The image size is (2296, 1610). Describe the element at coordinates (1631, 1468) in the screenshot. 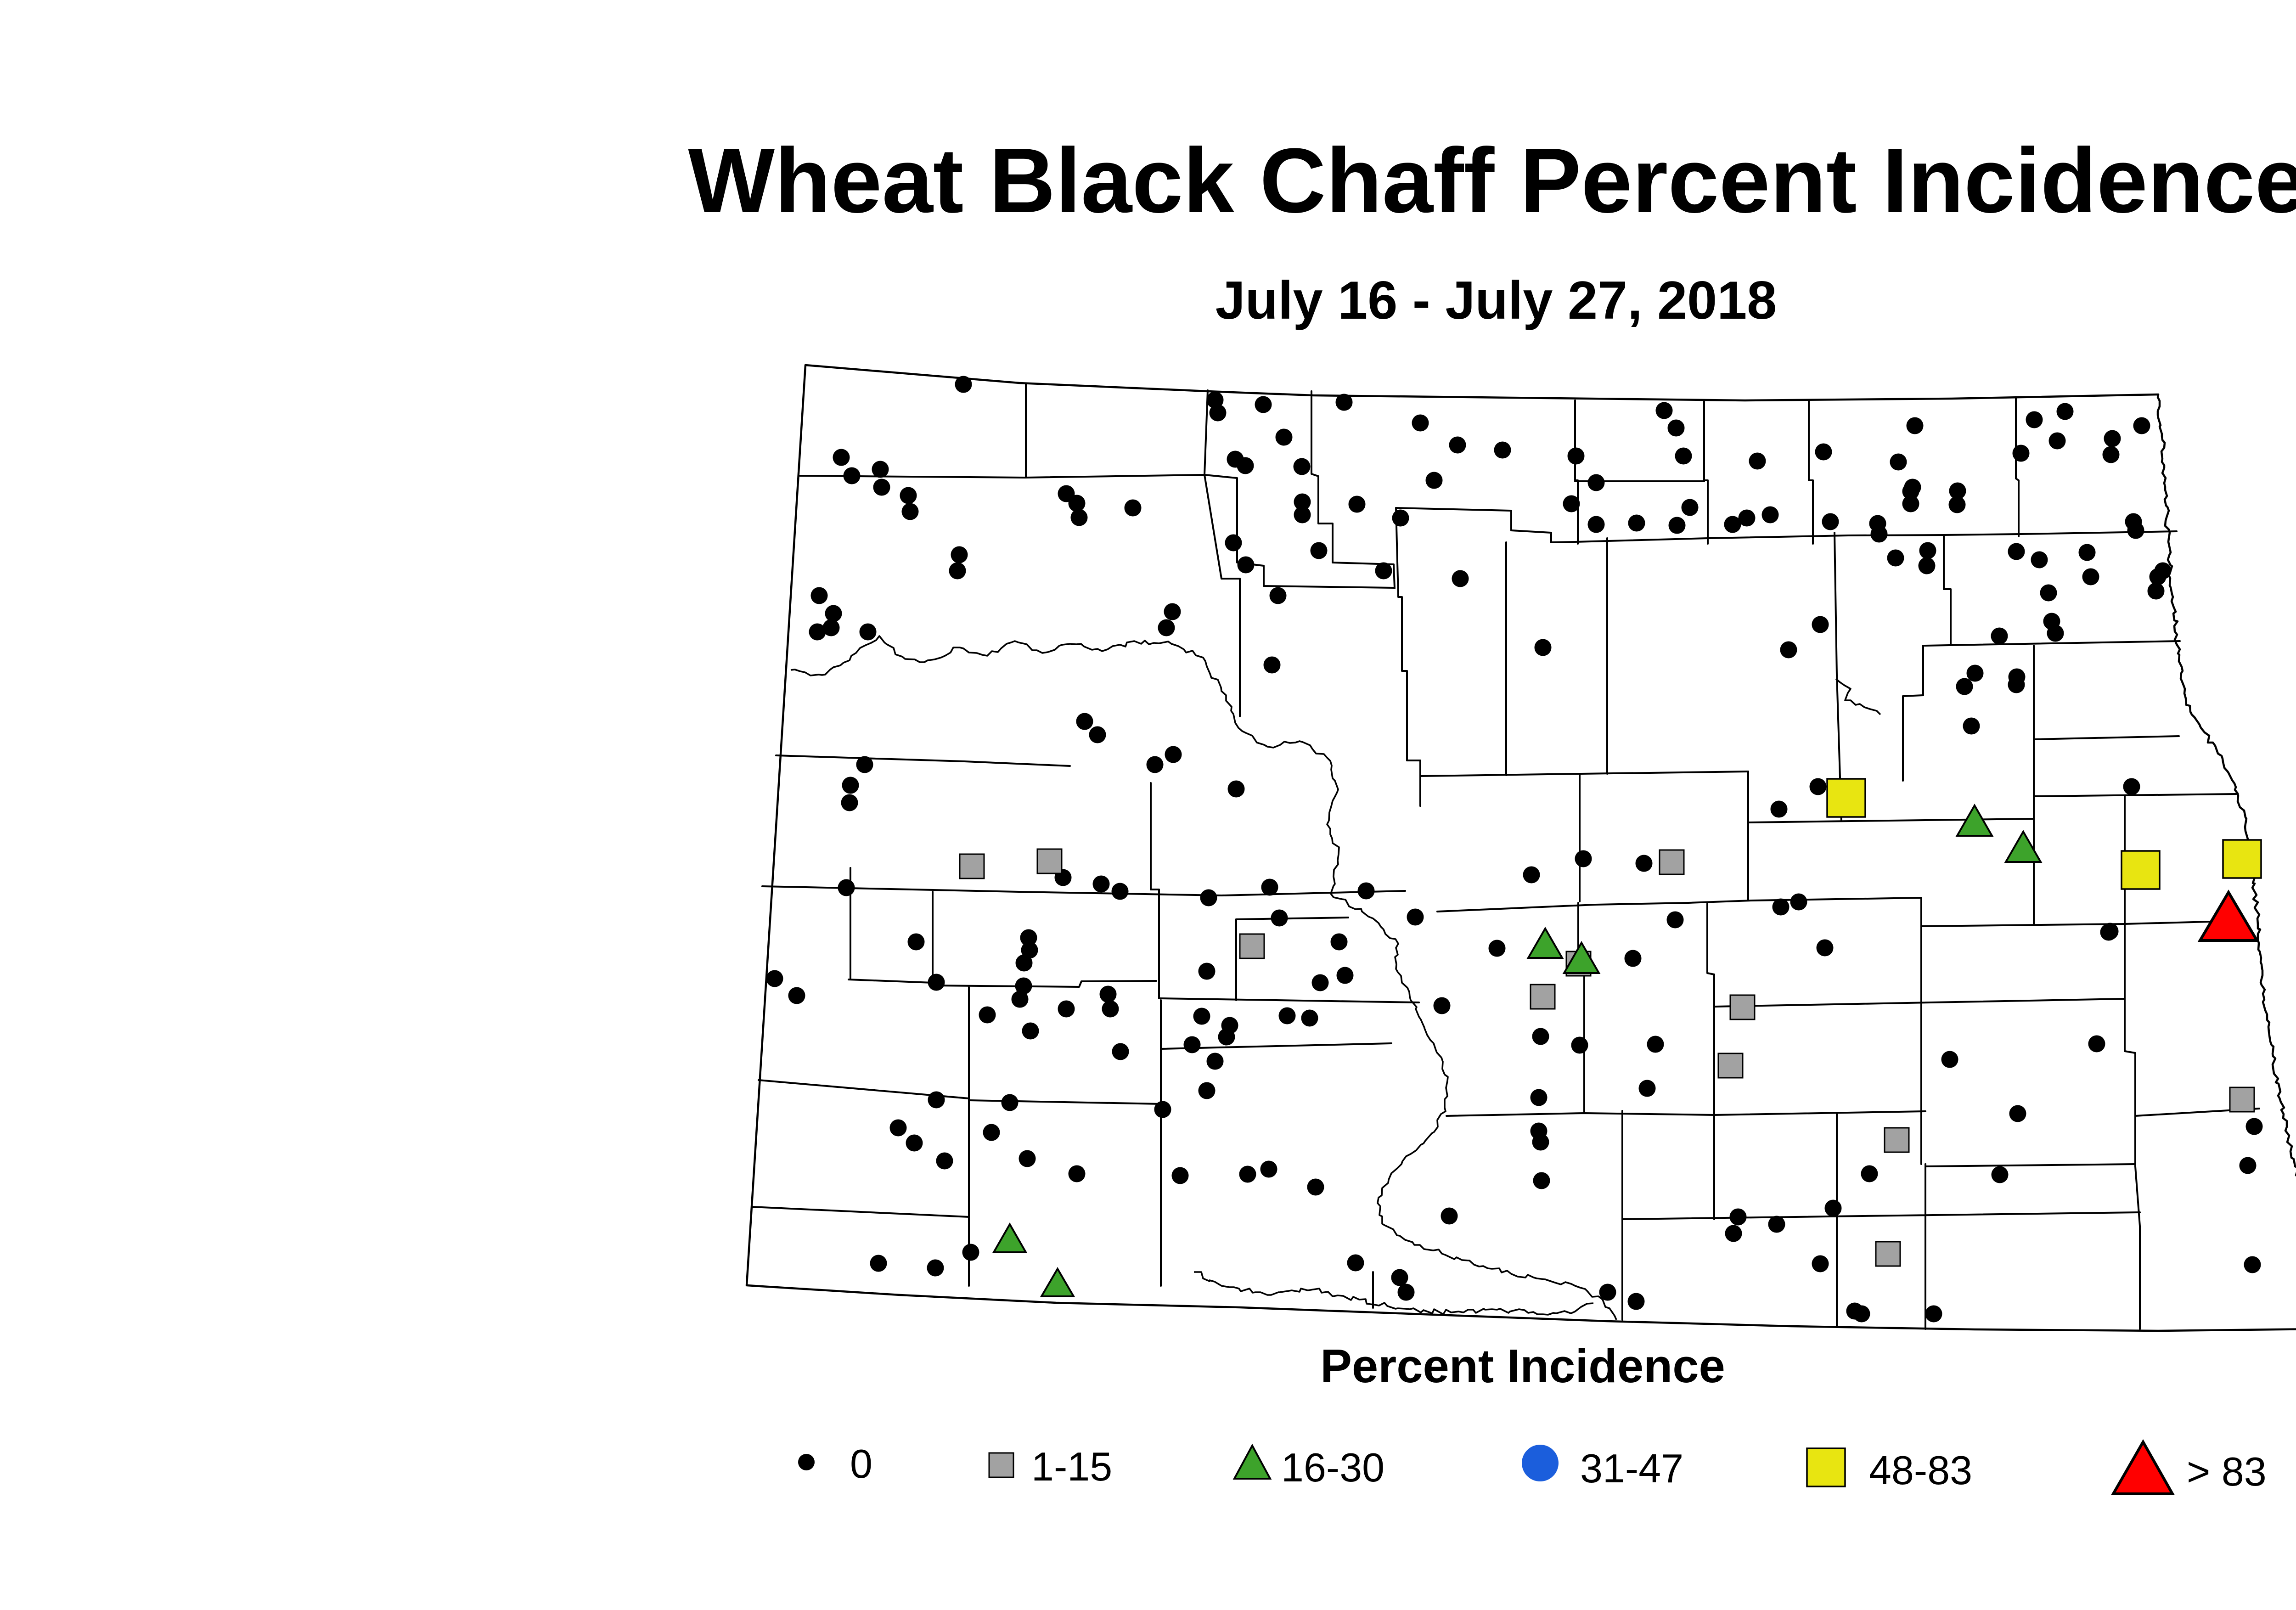

I see `svg-text: 31-47` at that location.